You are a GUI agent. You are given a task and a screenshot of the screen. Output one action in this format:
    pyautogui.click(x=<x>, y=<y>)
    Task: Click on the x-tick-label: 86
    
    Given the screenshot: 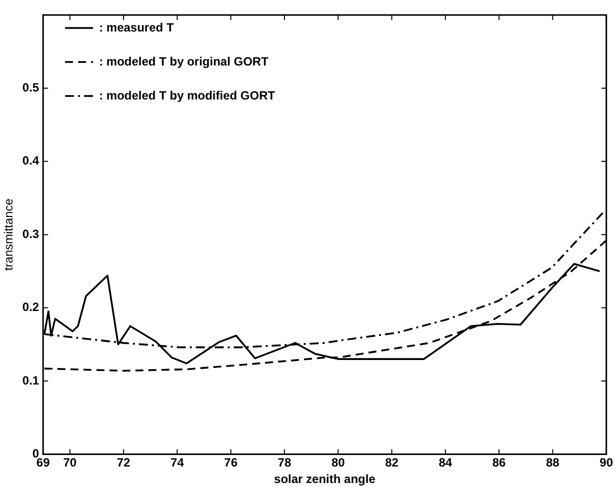 What is the action you would take?
    pyautogui.click(x=499, y=463)
    